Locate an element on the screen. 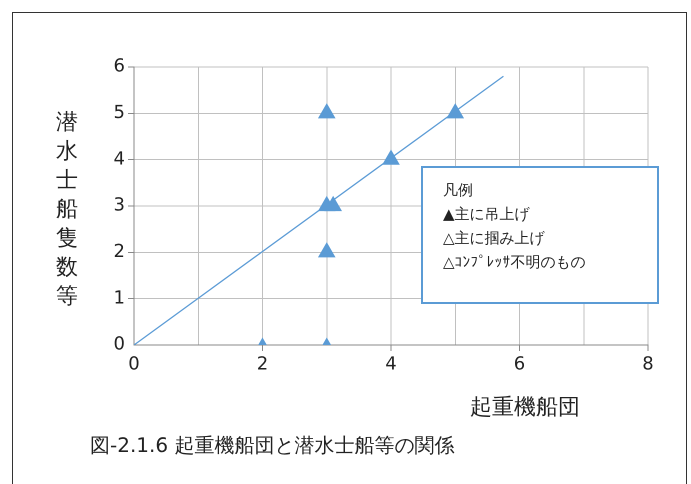 The image size is (691, 484). annotation: △主に掴み上げ is located at coordinates (494, 238).